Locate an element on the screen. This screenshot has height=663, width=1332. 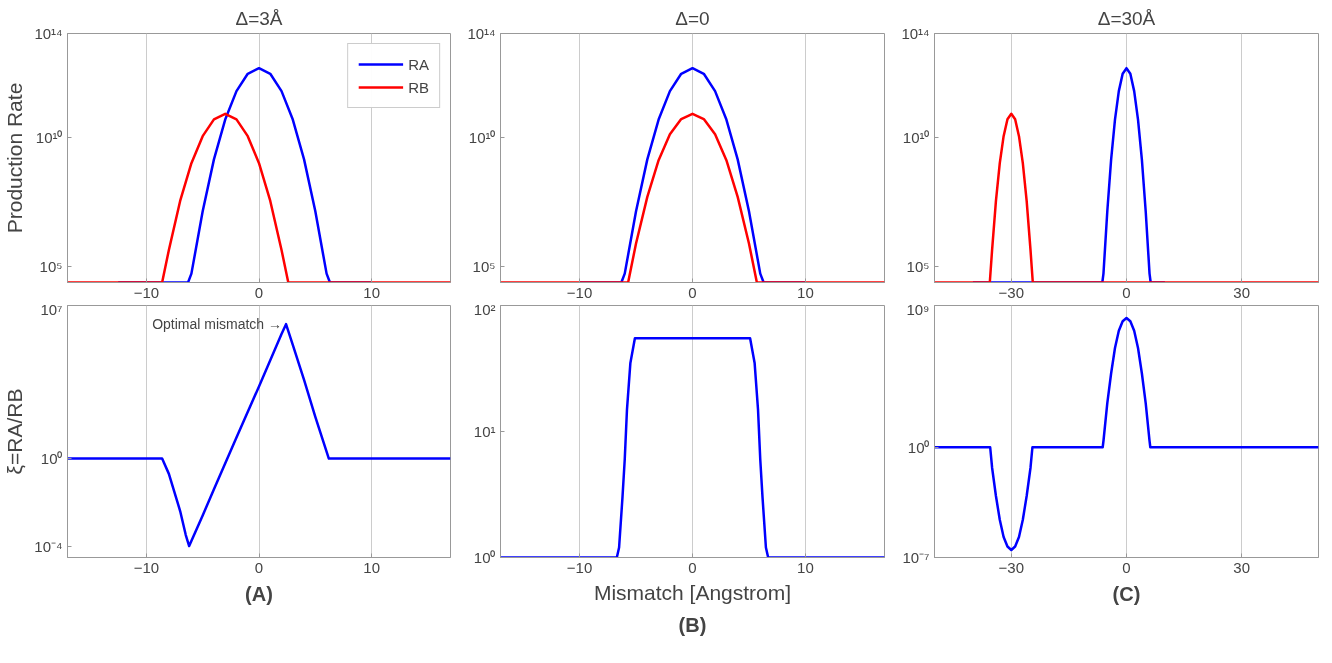
chart-title: Δ=3Å is located at coordinates (259, 18).